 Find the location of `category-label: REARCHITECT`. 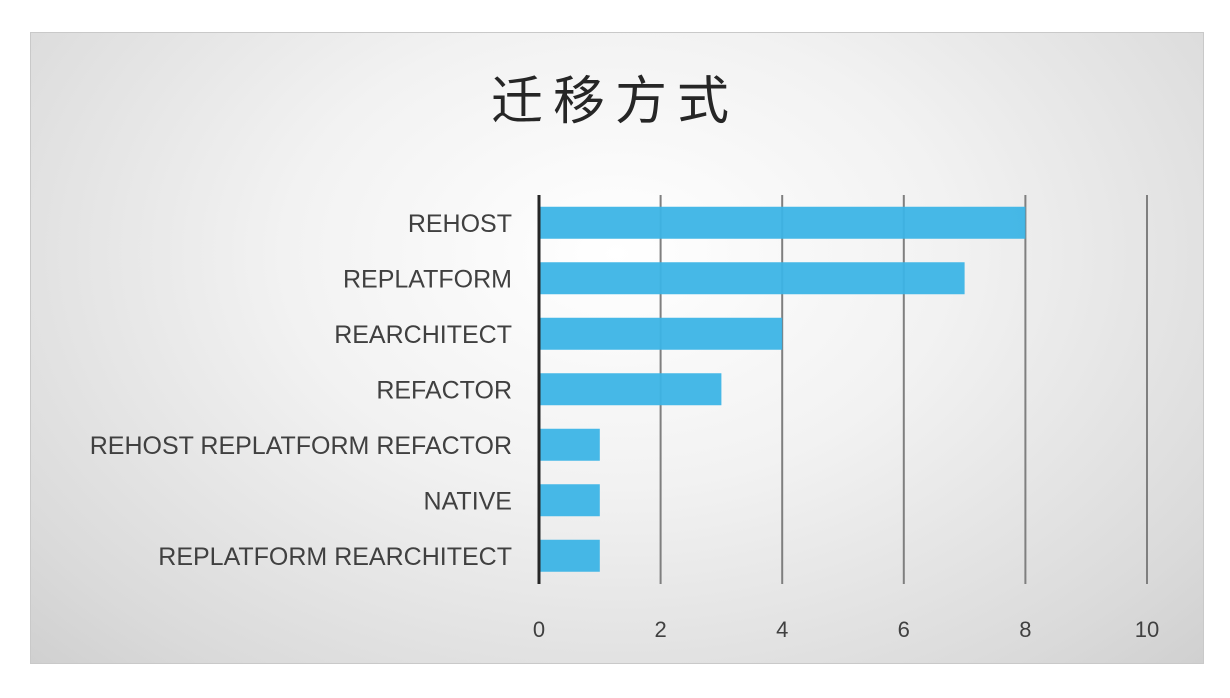

category-label: REARCHITECT is located at coordinates (423, 335).